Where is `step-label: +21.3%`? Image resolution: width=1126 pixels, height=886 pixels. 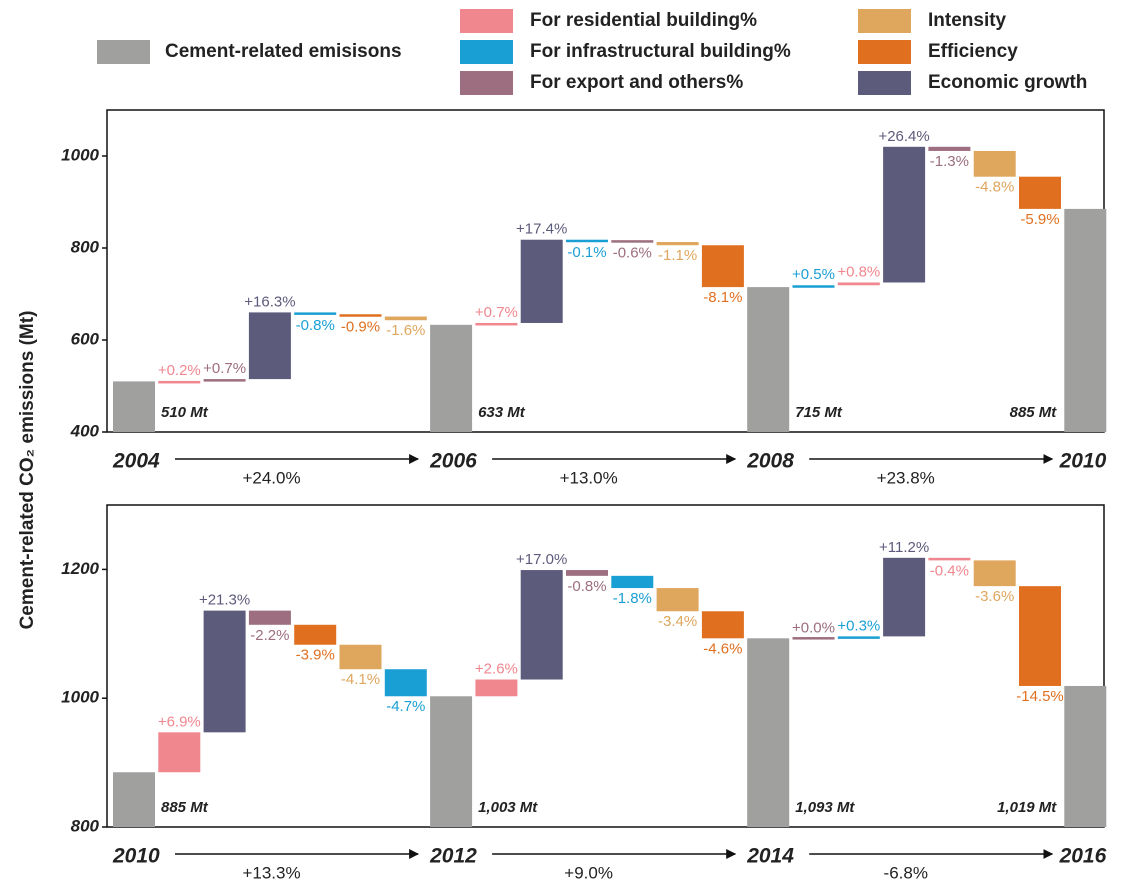
step-label: +21.3% is located at coordinates (224, 600).